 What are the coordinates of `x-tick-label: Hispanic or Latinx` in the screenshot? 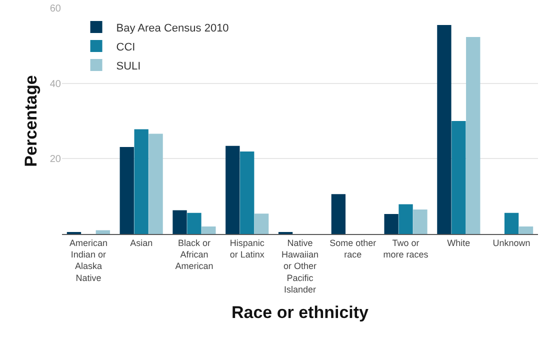 It's located at (247, 249).